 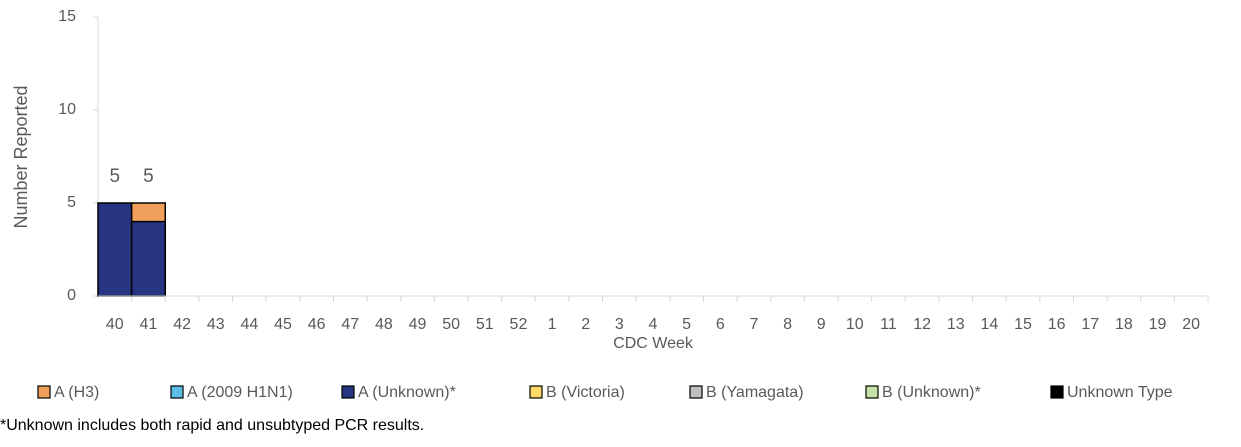 What do you see at coordinates (821, 324) in the screenshot?
I see `x-tick-label: 9` at bounding box center [821, 324].